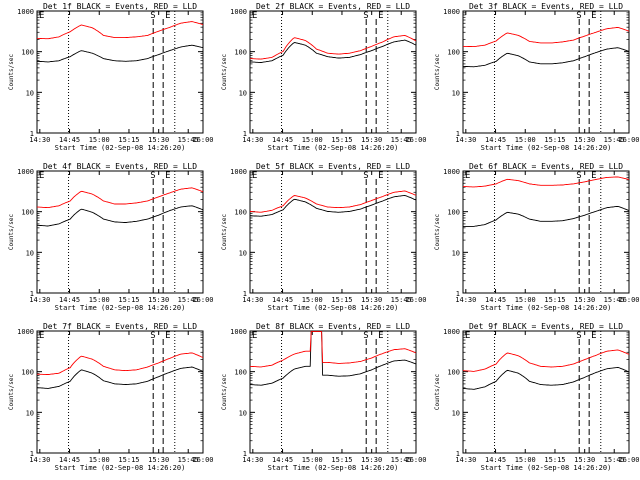 This screenshot has height=480, width=640. I want to click on chart-title: Det 5f BLACK = Events, RED = LLD, so click(333, 166).